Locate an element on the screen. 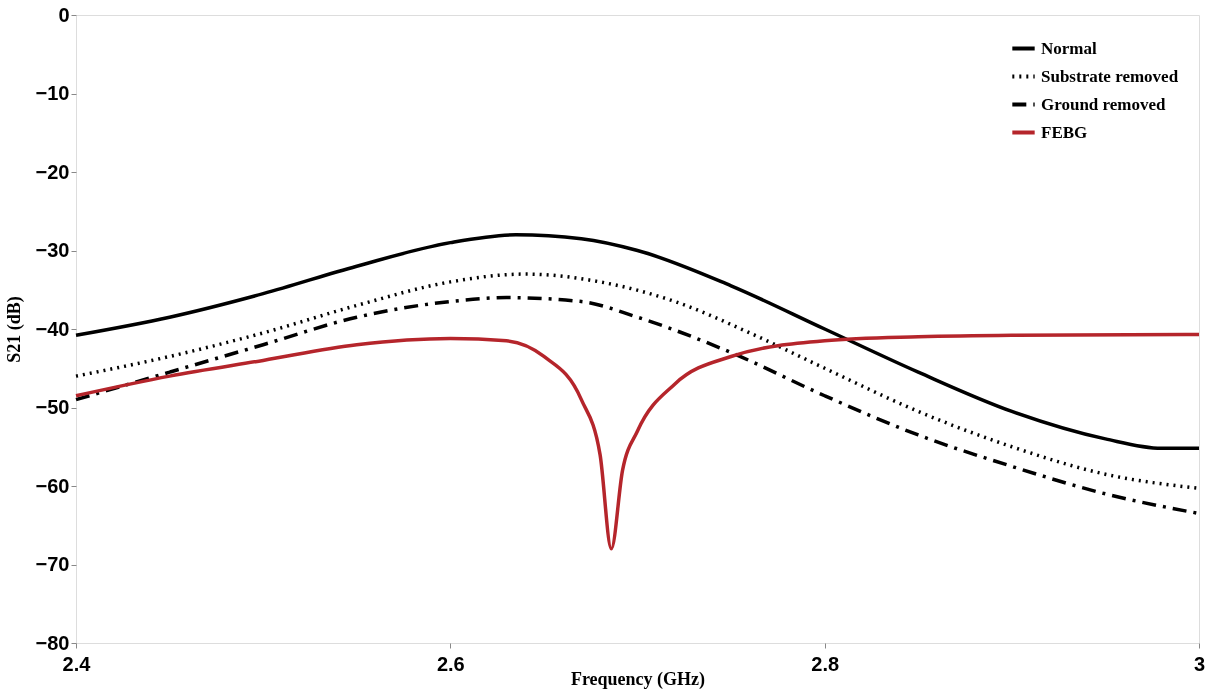 The width and height of the screenshot is (1210, 693). y-tick-label: −20 is located at coordinates (52, 171).